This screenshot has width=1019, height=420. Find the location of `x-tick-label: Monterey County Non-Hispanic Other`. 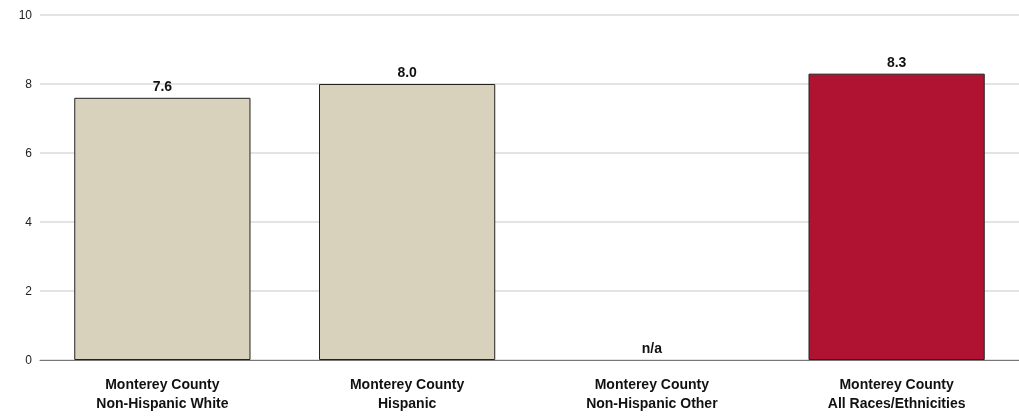

x-tick-label: Monterey County Non-Hispanic Other is located at coordinates (652, 393).